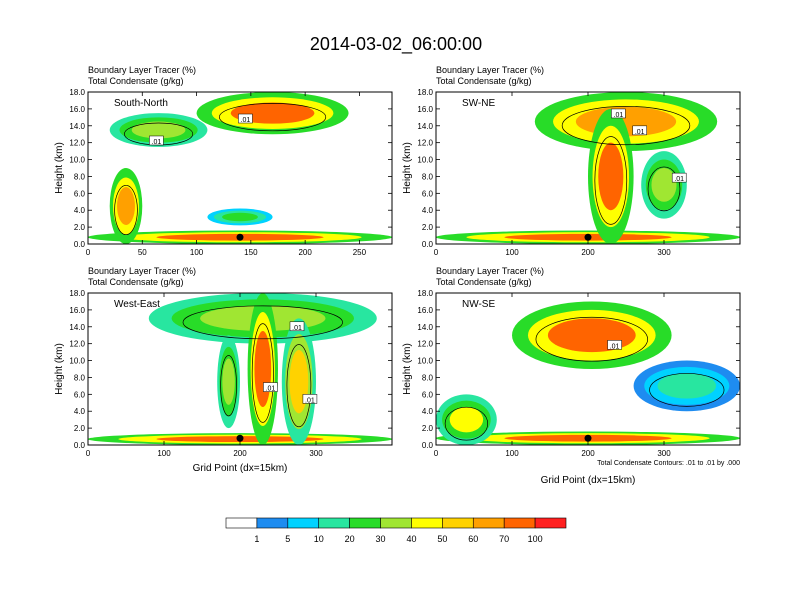 The width and height of the screenshot is (792, 612). Describe the element at coordinates (319, 539) in the screenshot. I see `colorbar-label: 10` at that location.